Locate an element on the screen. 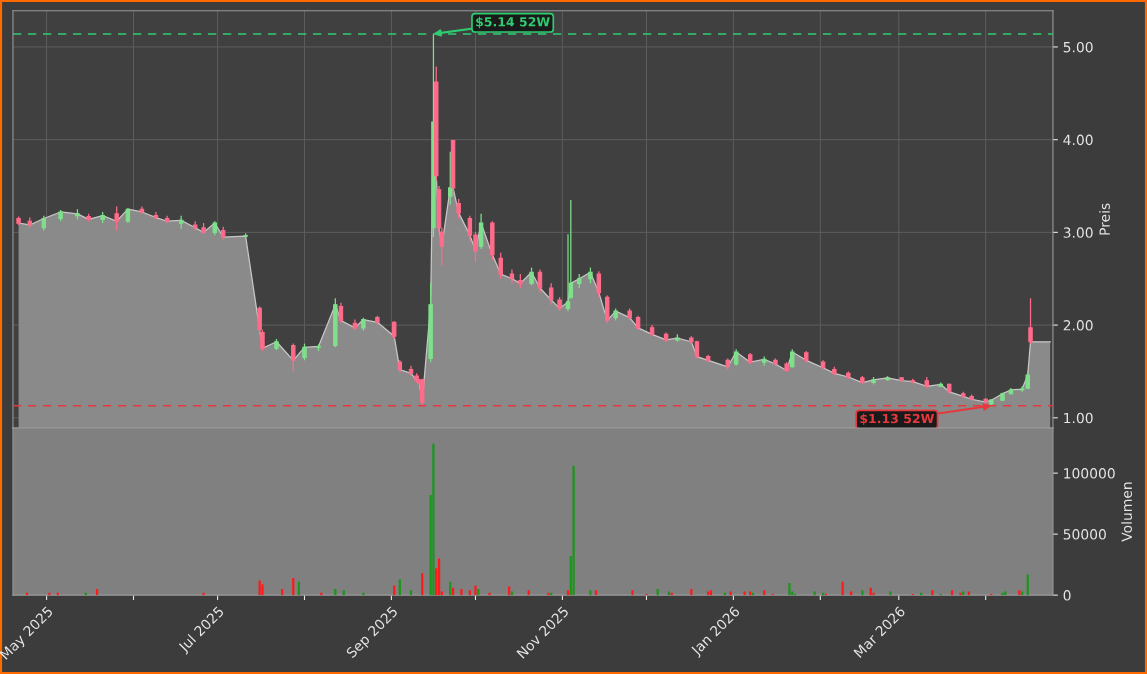 This screenshot has width=1147, height=674. y-tick-label: 100000 is located at coordinates (1089, 473).